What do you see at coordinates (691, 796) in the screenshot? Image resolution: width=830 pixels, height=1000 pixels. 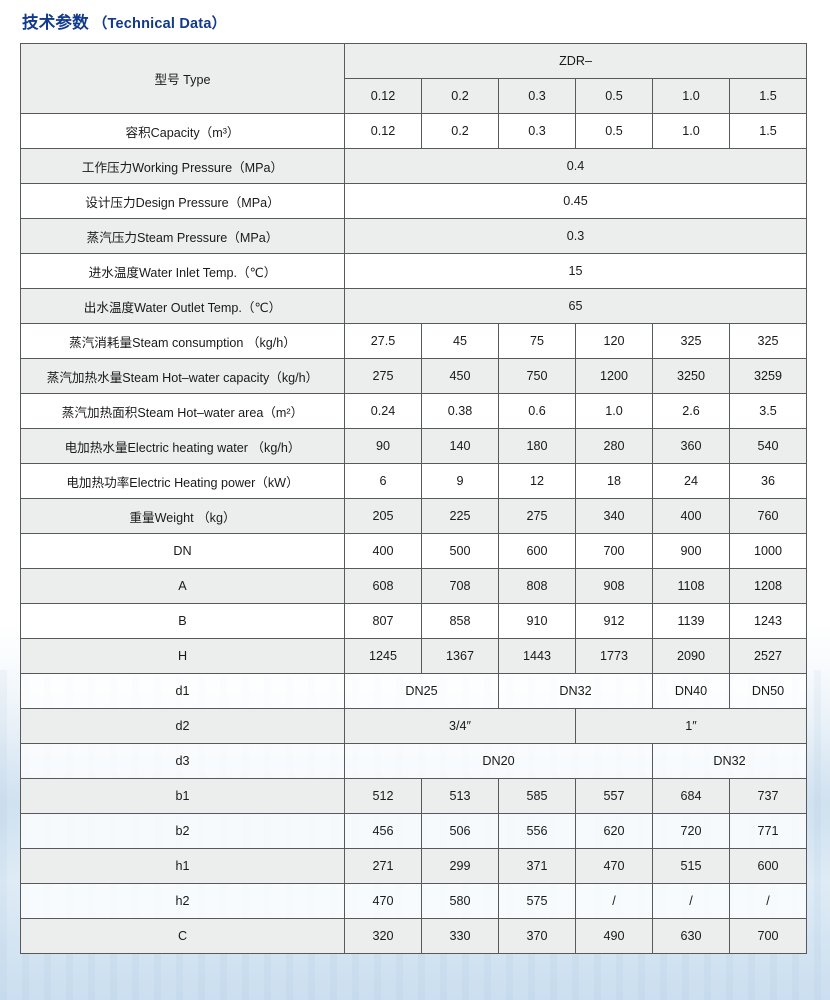 I see `row-value: 684` at bounding box center [691, 796].